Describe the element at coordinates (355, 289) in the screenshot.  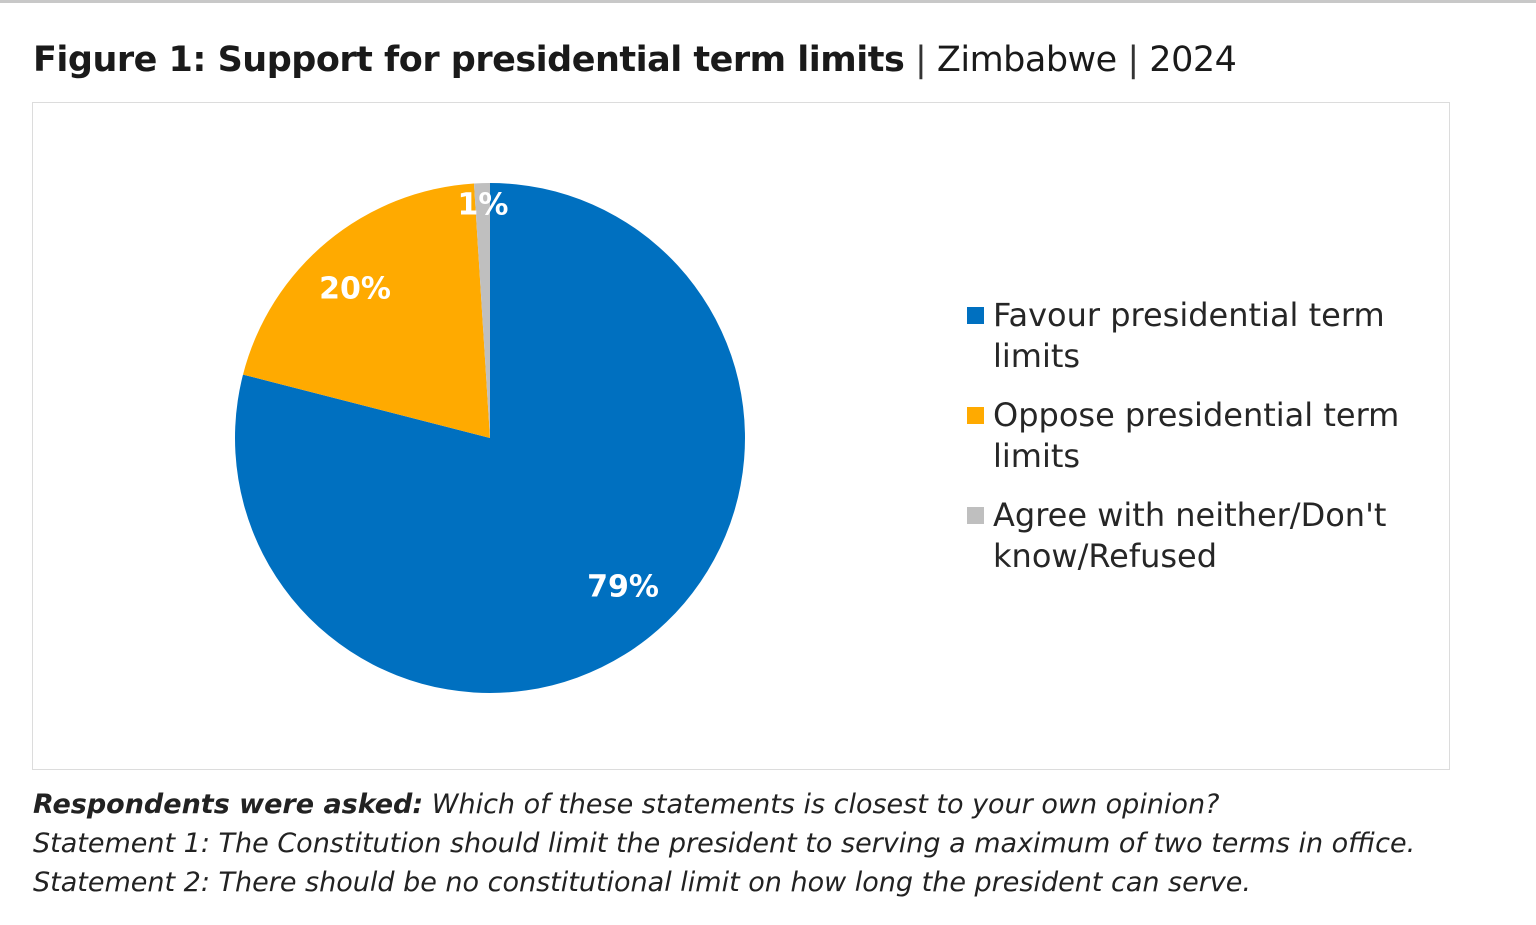
I see `pie-slice-label: 20%` at that location.